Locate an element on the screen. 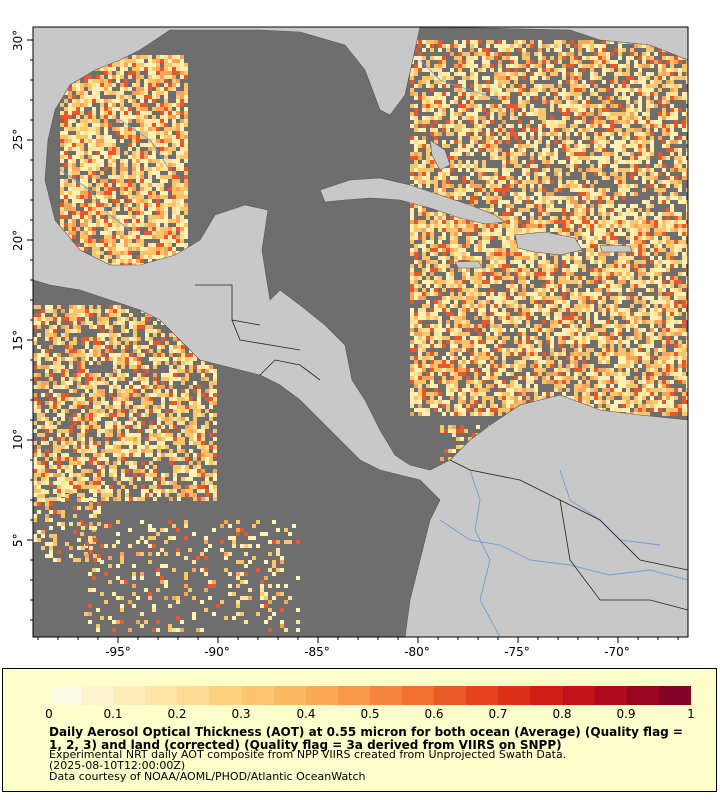 The height and width of the screenshot is (800, 720). lon-label: -80° is located at coordinates (417, 652).